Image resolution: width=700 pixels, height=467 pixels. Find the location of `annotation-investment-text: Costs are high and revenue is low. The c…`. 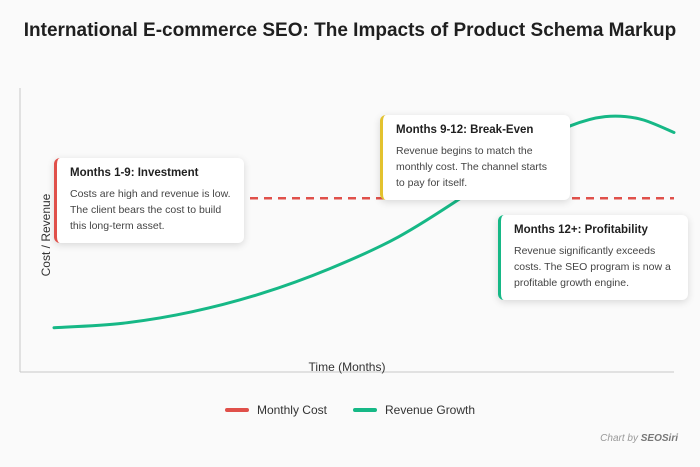

annotation-investment-text: Costs are high and revenue is low. The c… is located at coordinates (150, 210).